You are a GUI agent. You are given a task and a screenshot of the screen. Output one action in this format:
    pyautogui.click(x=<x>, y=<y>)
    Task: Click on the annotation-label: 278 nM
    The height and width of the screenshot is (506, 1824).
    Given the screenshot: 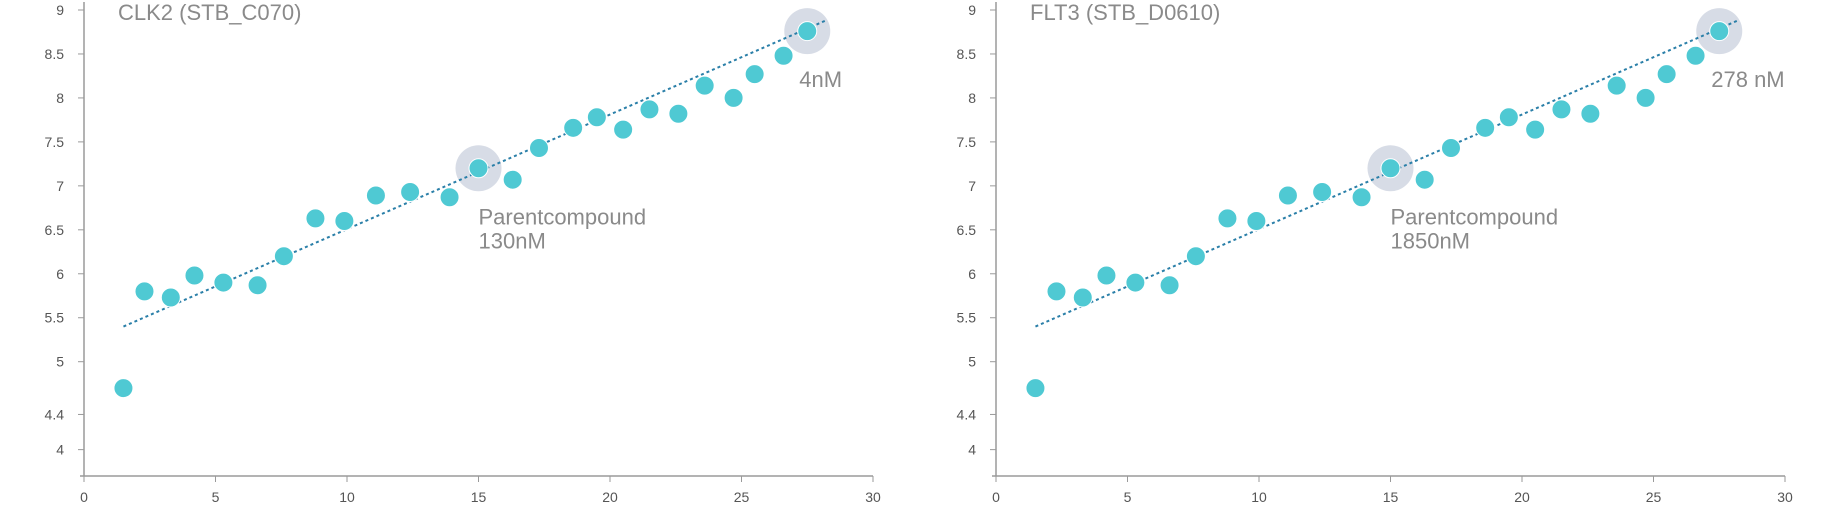 What is the action you would take?
    pyautogui.click(x=1747, y=79)
    